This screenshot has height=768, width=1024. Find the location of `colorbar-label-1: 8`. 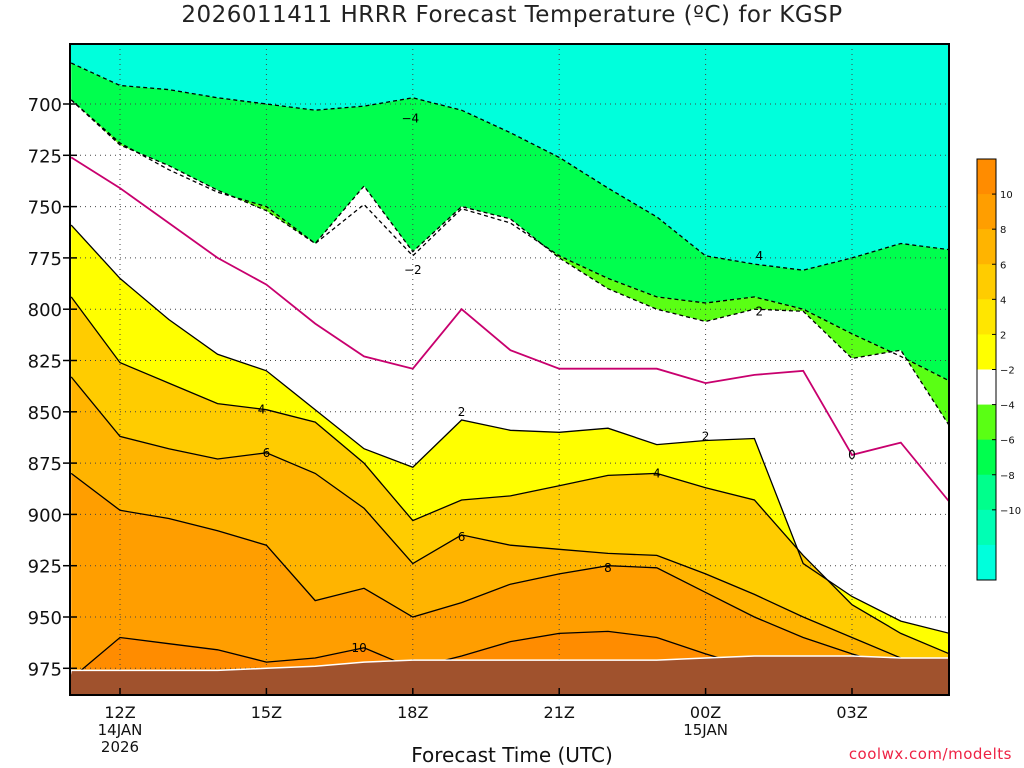

colorbar-label-1: 8 is located at coordinates (1003, 230).